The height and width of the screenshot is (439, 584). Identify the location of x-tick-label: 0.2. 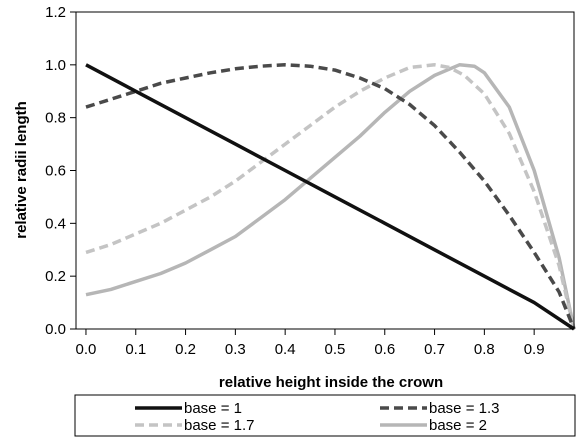
(185, 349).